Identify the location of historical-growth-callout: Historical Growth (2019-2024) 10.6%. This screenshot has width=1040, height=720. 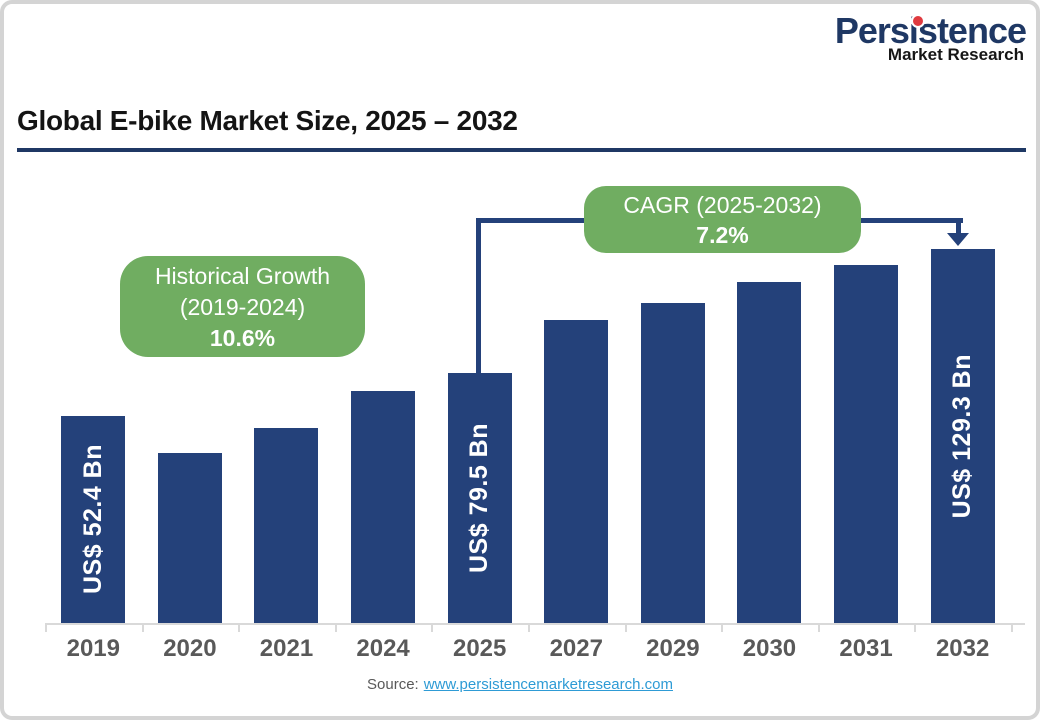
(242, 306).